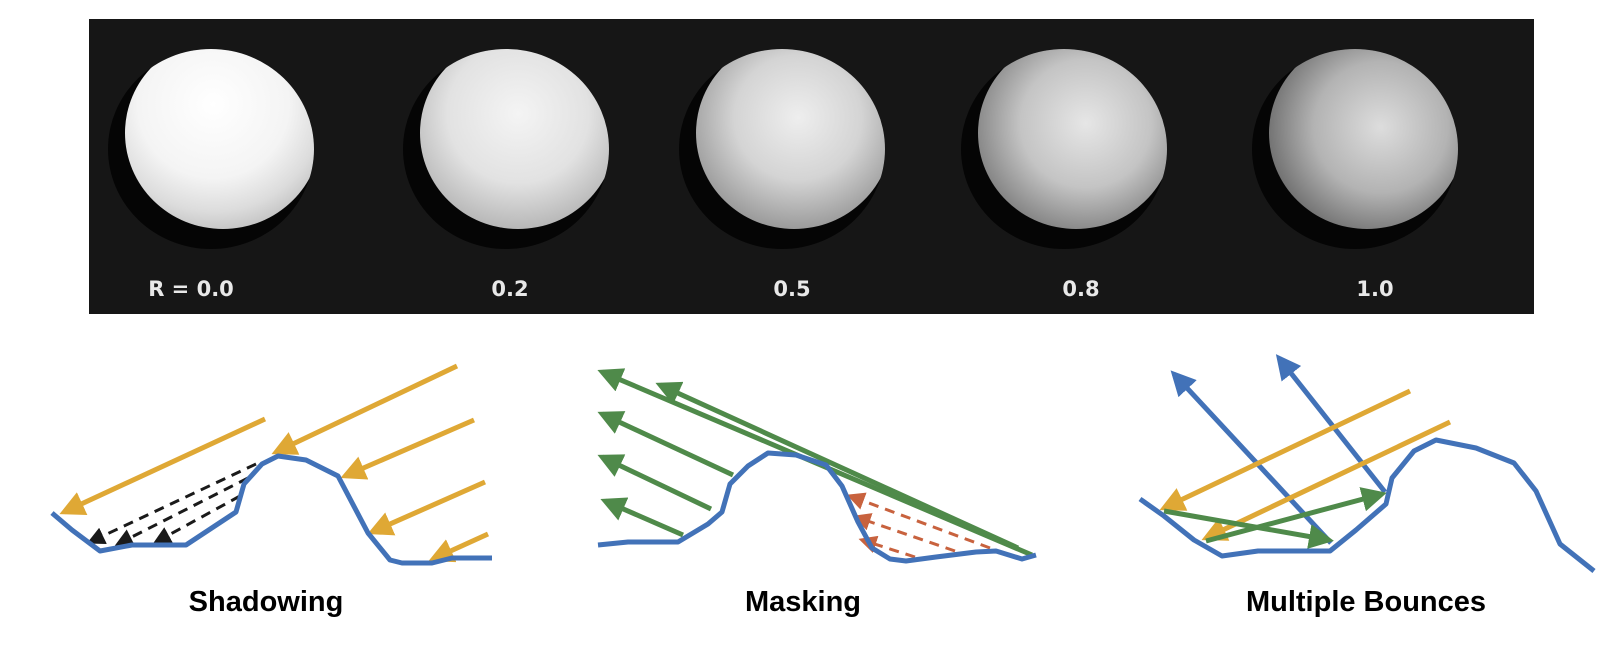  Describe the element at coordinates (1275, 518) in the screenshot. I see `bounce-rays` at that location.